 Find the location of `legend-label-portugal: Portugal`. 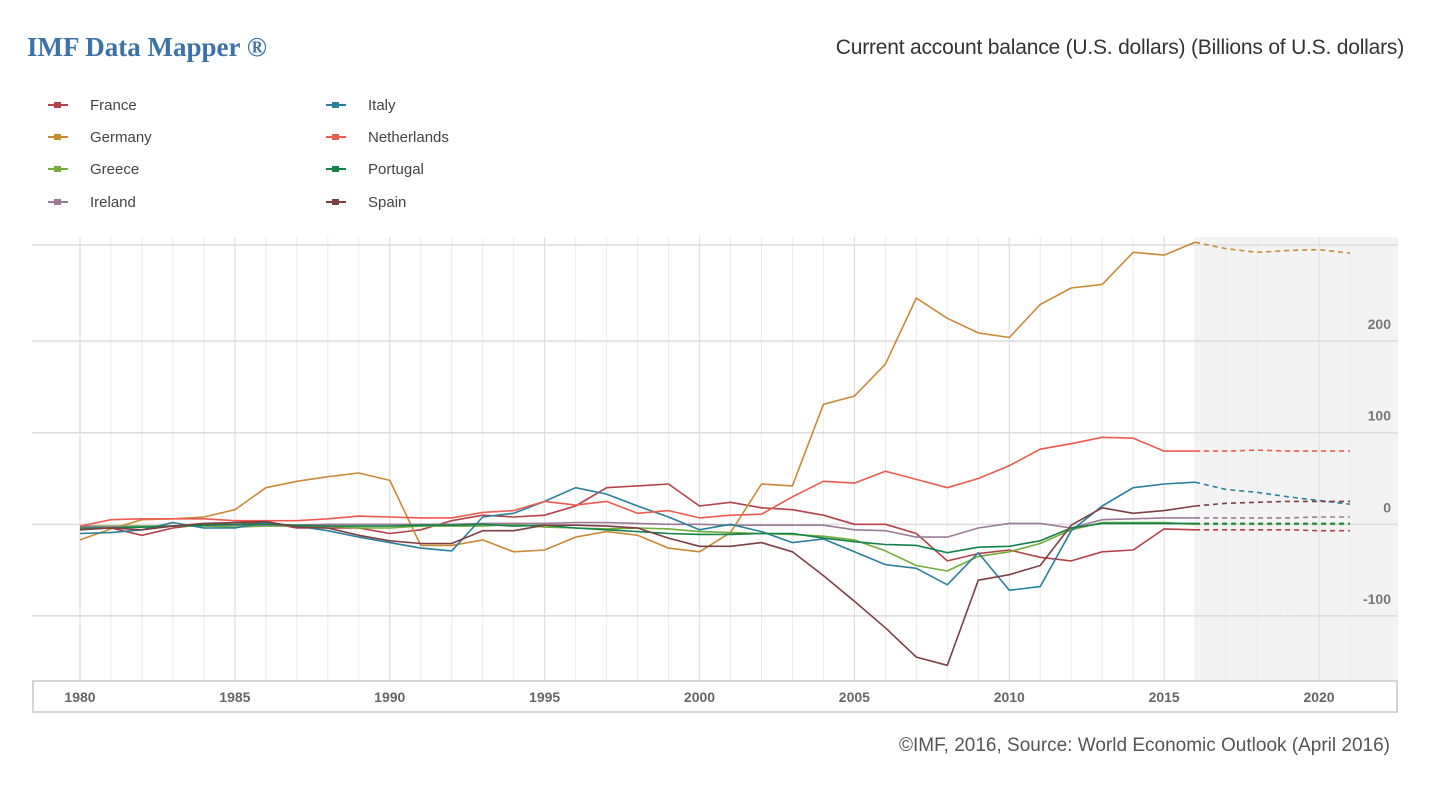

legend-label-portugal: Portugal is located at coordinates (396, 169).